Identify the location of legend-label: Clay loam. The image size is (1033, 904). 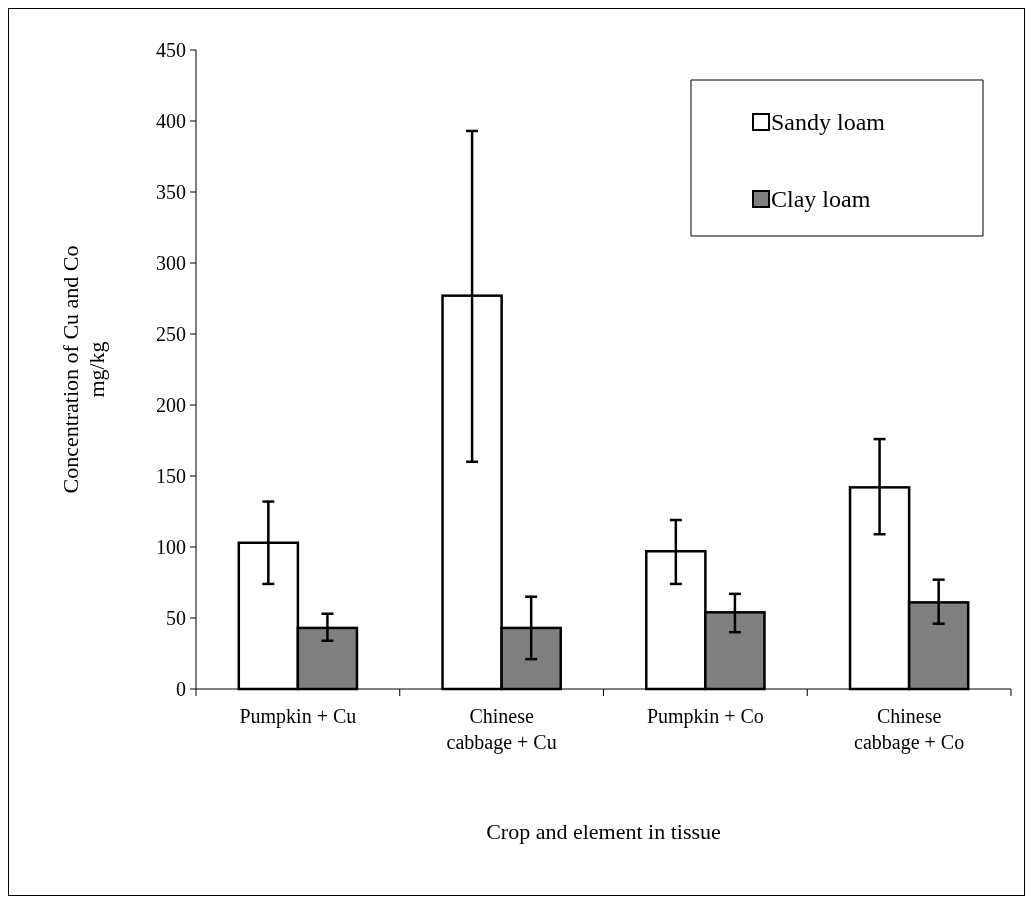
(821, 199).